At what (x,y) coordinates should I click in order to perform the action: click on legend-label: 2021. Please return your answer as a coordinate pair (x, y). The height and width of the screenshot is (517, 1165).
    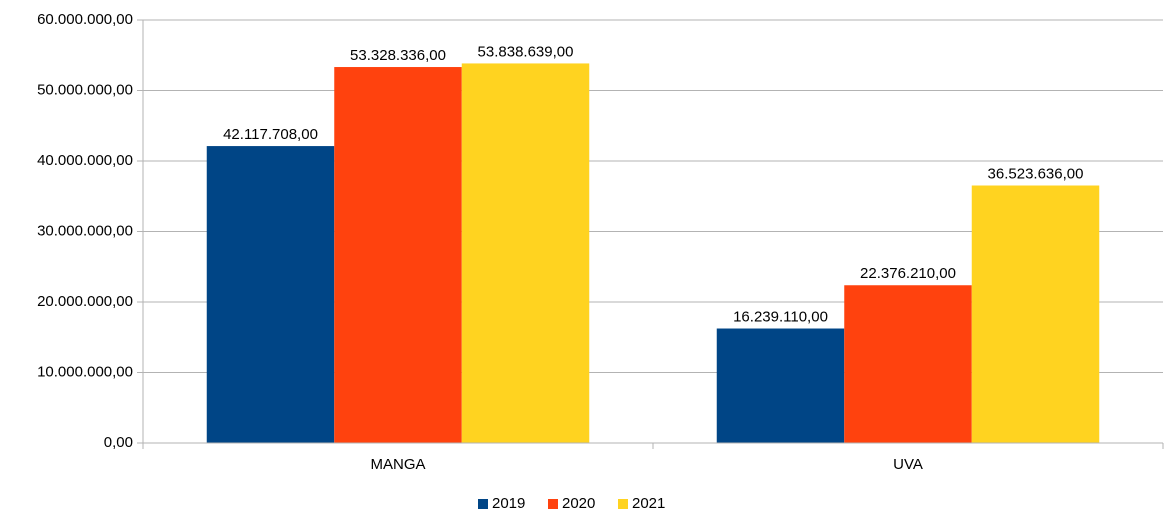
    Looking at the image, I should click on (648, 503).